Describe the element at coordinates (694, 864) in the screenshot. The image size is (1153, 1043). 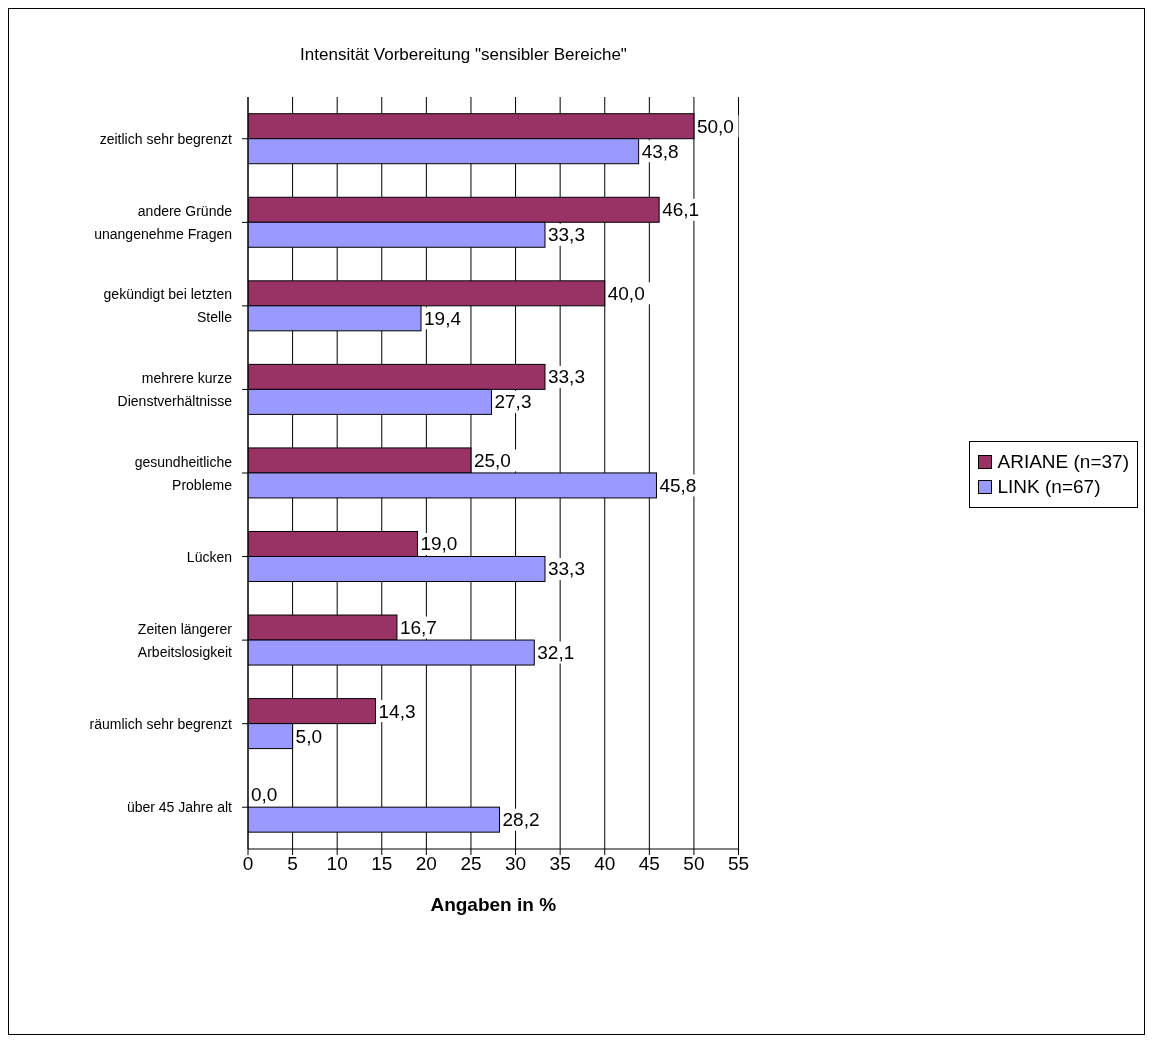
I see `x-tick-label: 50` at that location.